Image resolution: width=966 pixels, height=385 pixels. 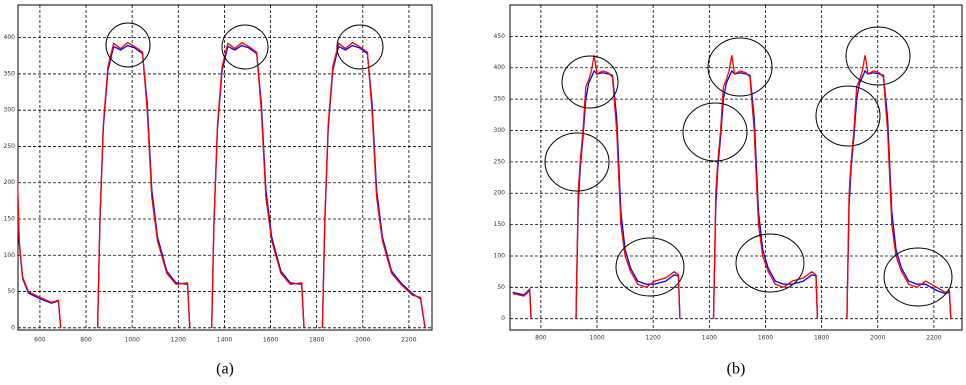 What do you see at coordinates (736, 369) in the screenshot?
I see `panel-caption: (b)` at bounding box center [736, 369].